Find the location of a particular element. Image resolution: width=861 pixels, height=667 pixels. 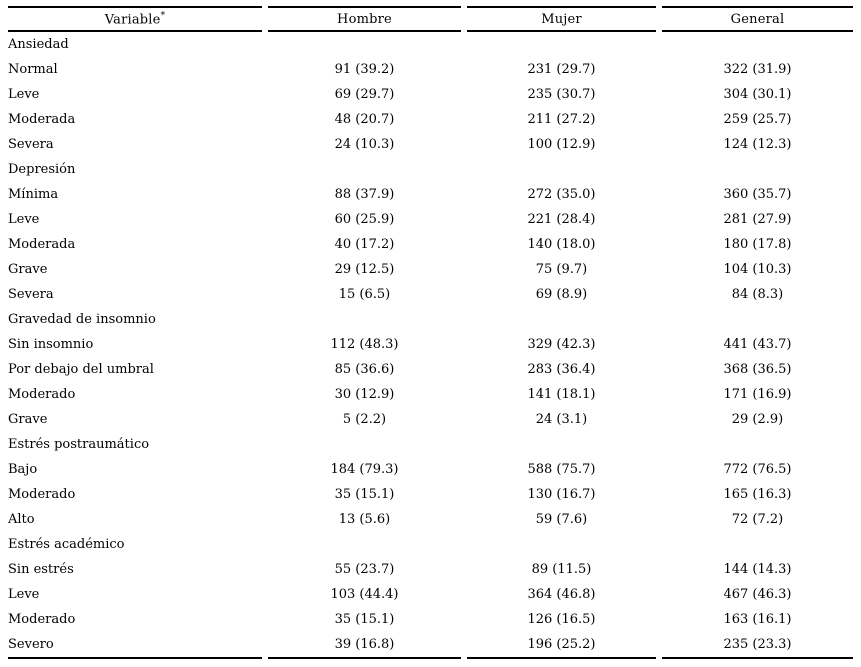

value-general: 163 (16.1) is located at coordinates (757, 619).